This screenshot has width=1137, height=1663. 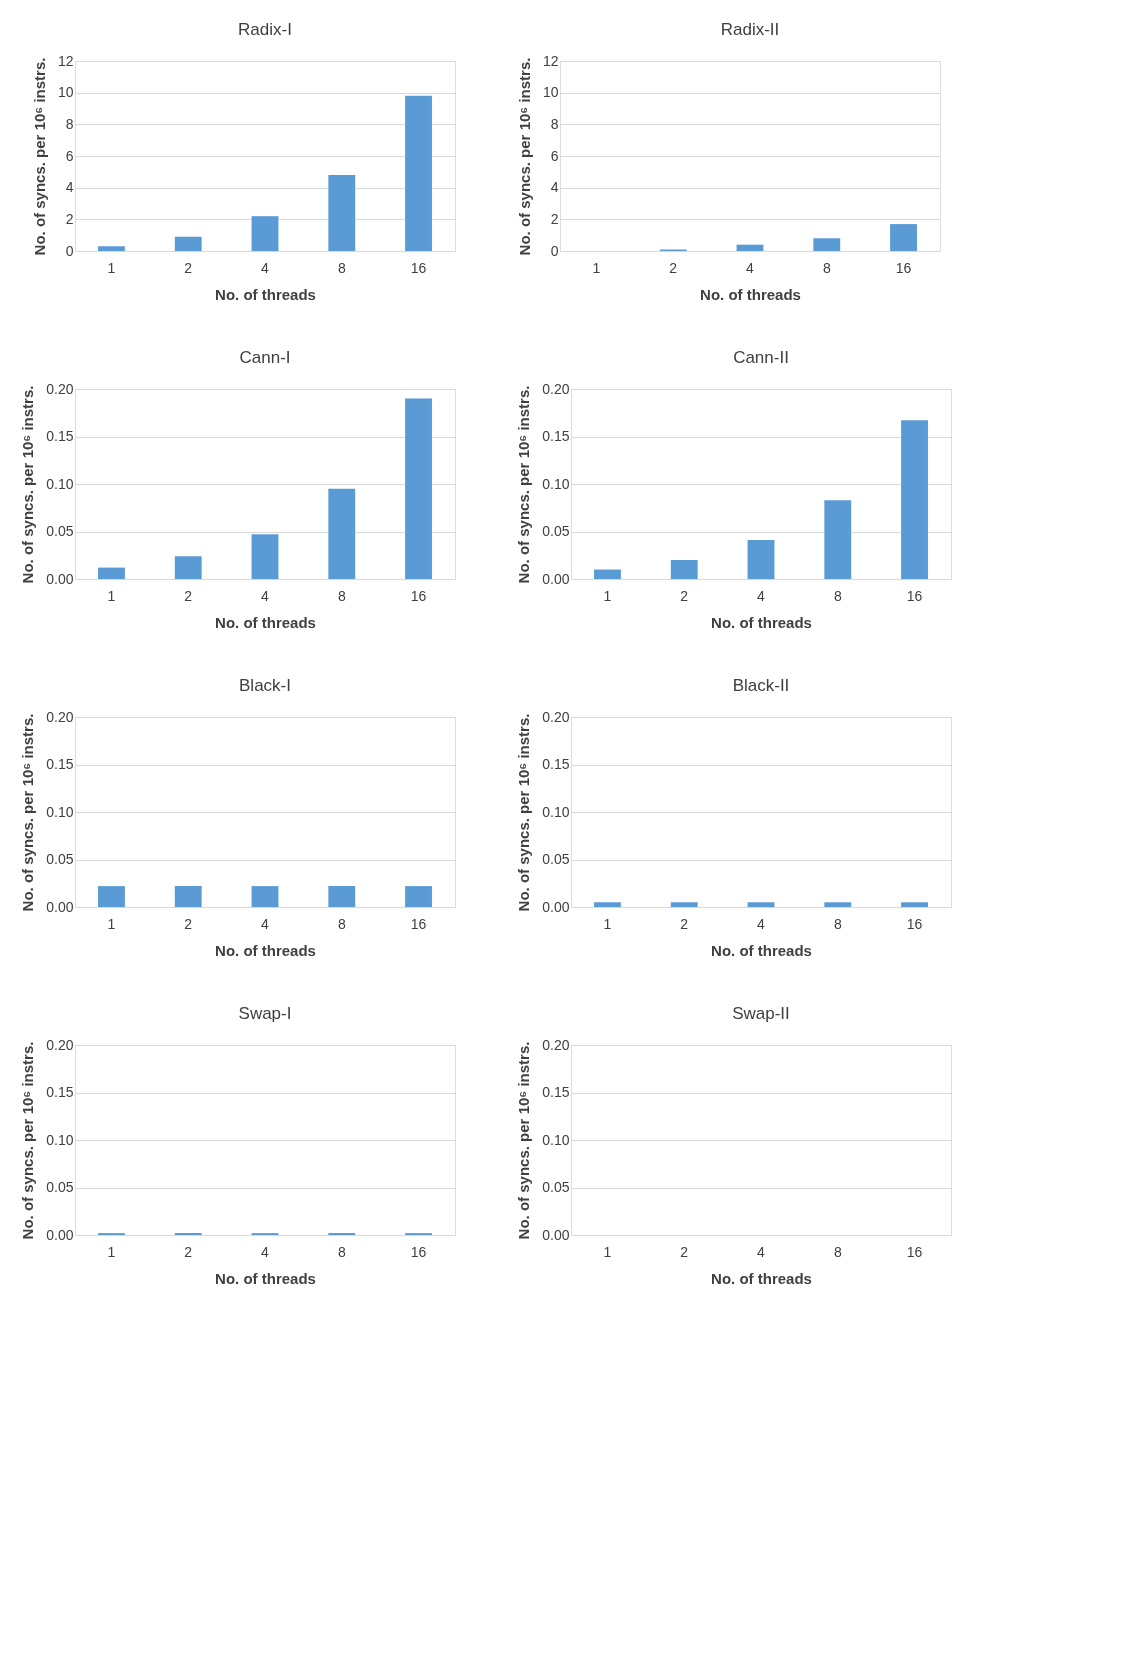 I want to click on chart-title: Cann-I, so click(x=265, y=357).